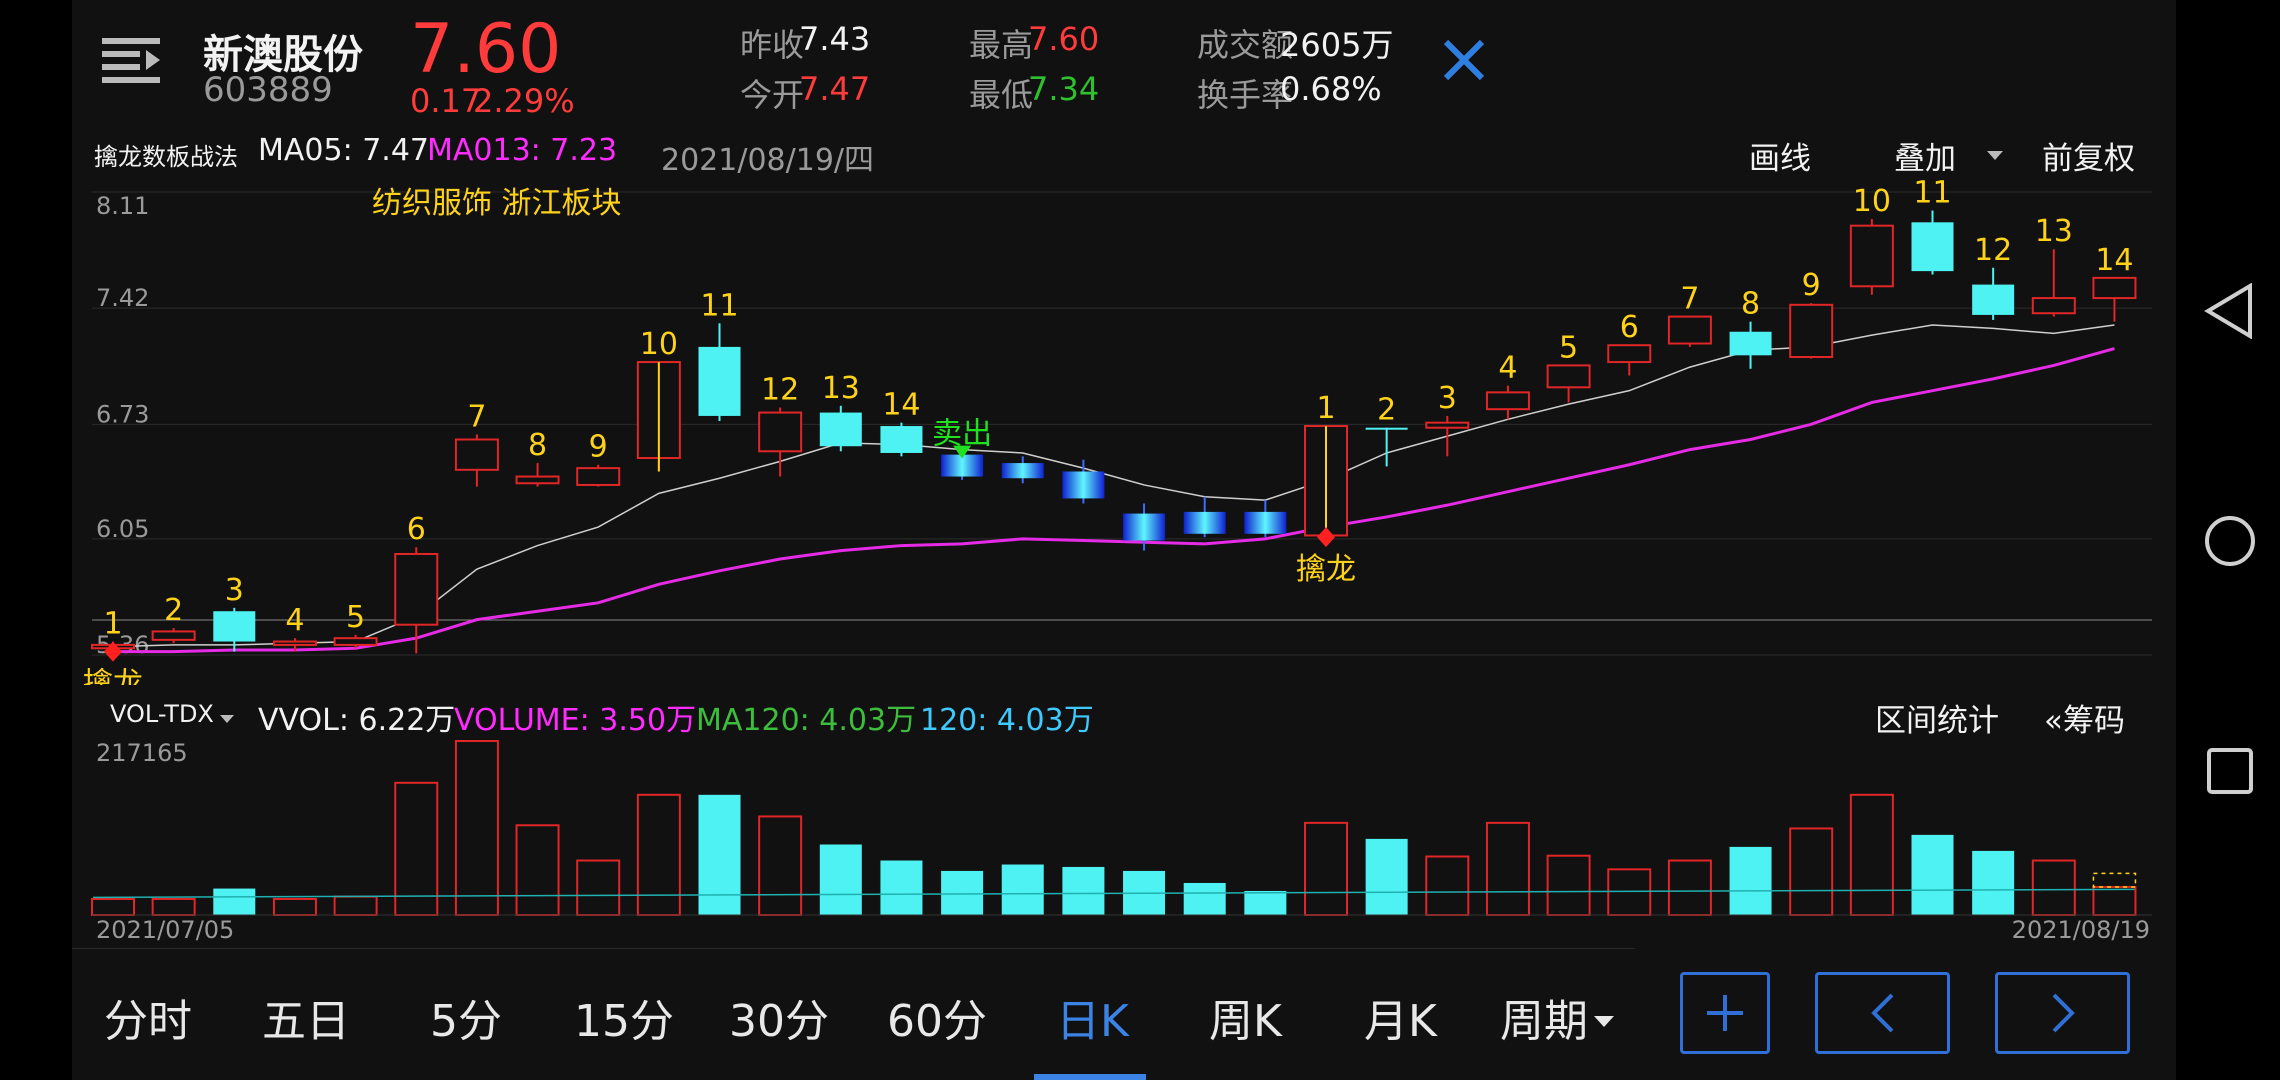  What do you see at coordinates (779, 1021) in the screenshot?
I see `tab-30min: 30分` at bounding box center [779, 1021].